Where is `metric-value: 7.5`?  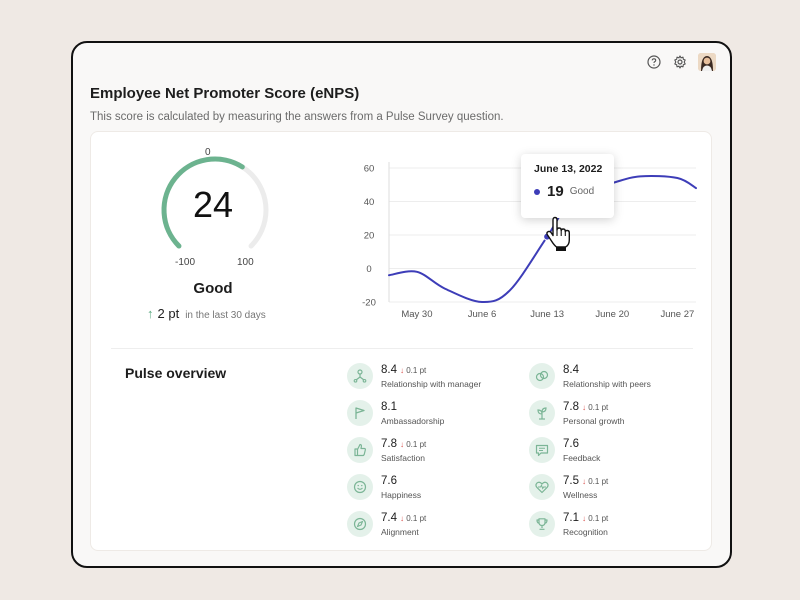 metric-value: 7.5 is located at coordinates (571, 481).